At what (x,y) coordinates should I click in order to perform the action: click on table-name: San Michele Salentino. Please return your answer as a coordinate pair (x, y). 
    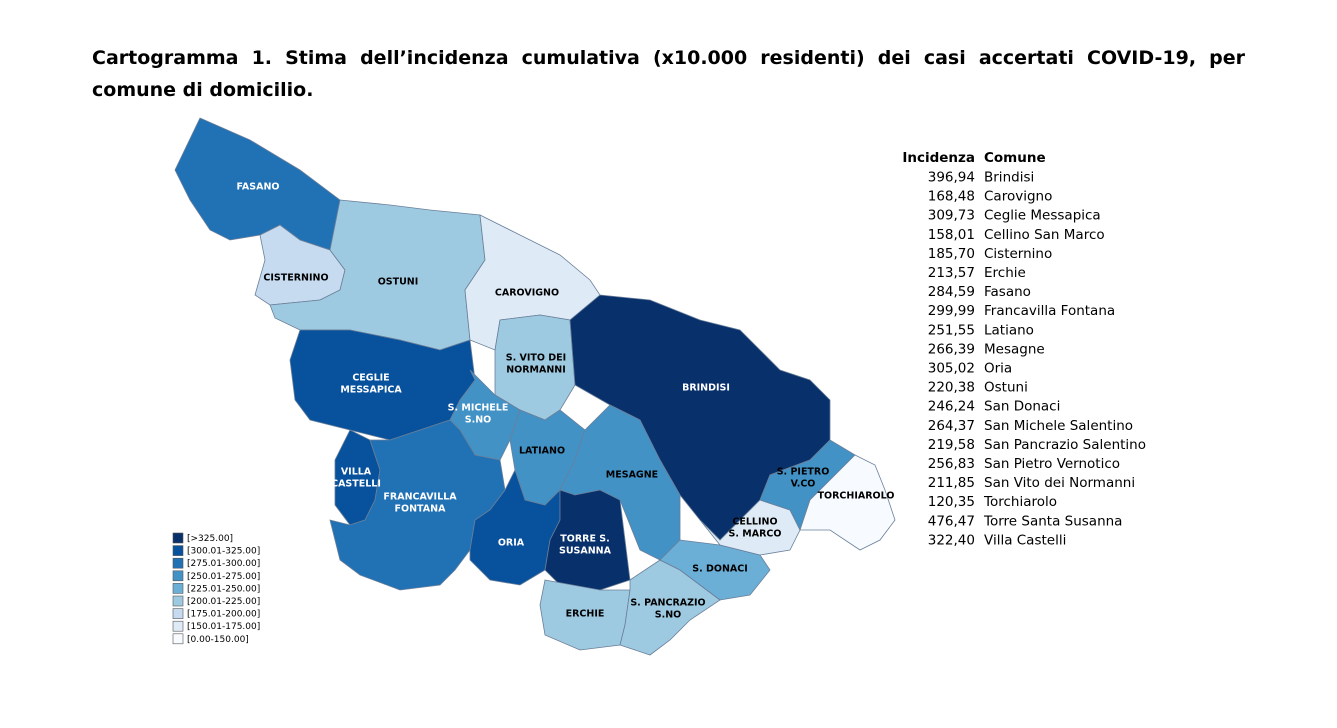
    Looking at the image, I should click on (1058, 426).